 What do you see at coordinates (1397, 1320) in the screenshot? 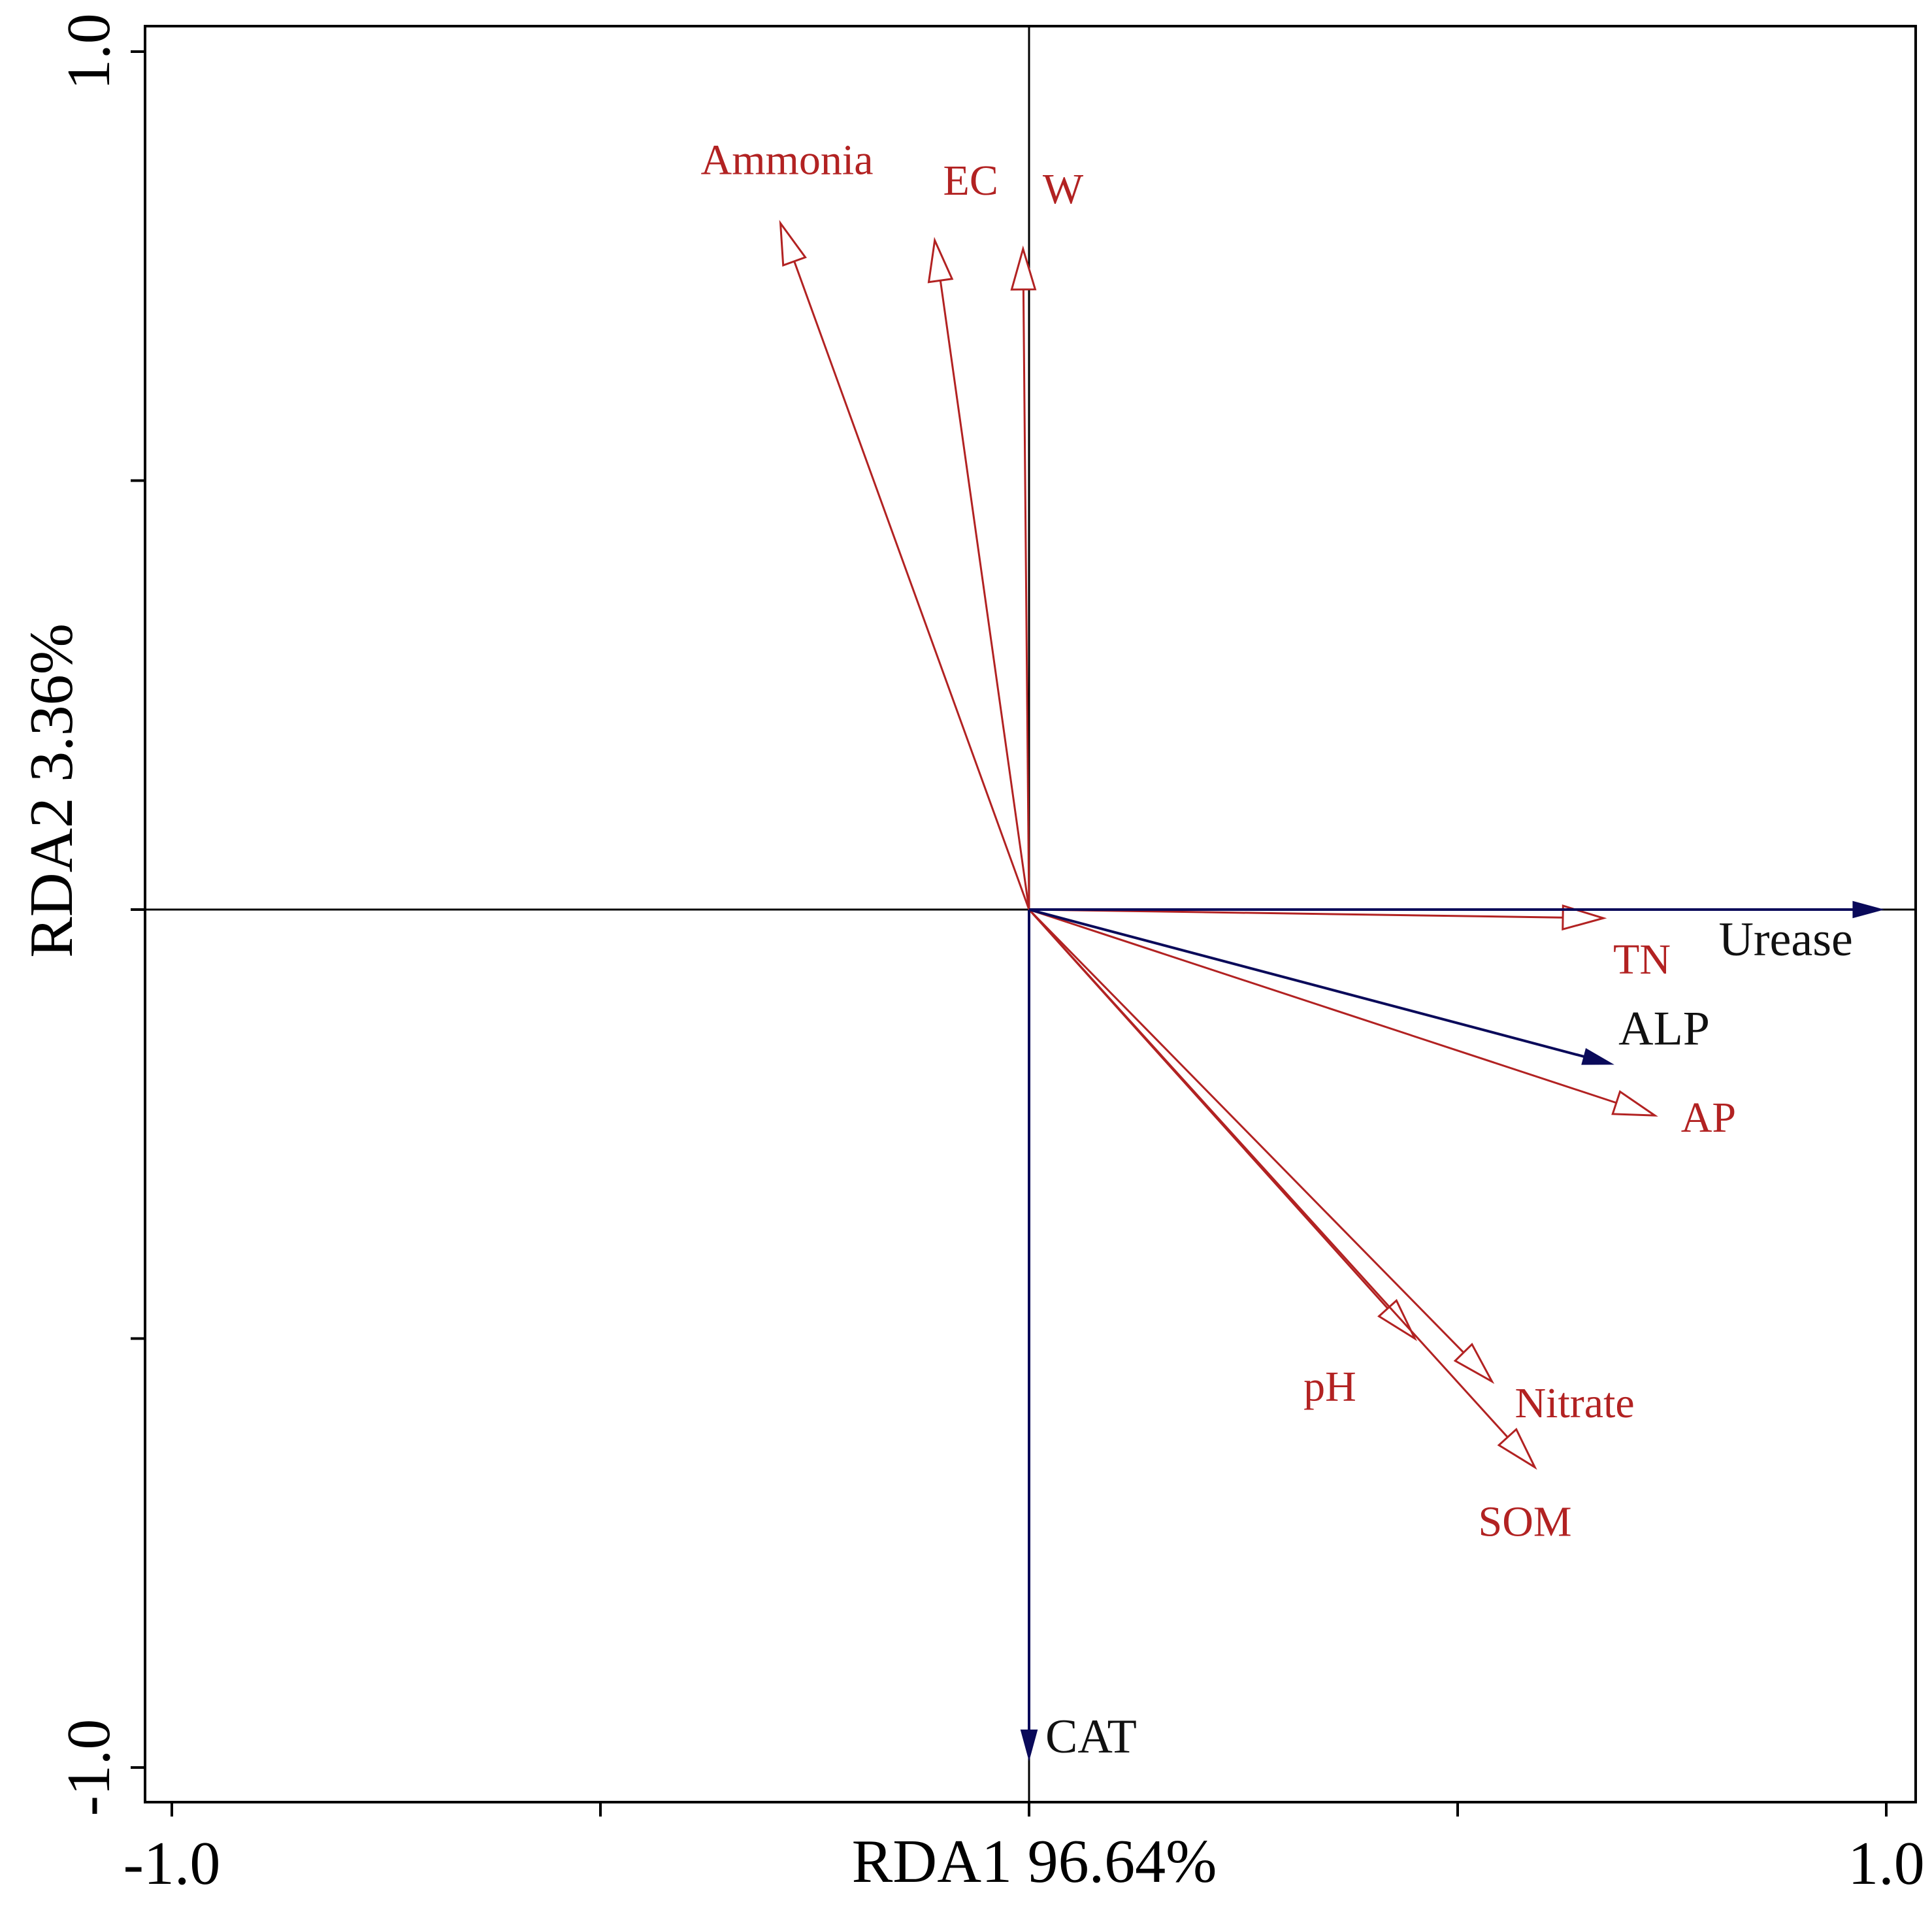
I see `vector-head-ph` at bounding box center [1397, 1320].